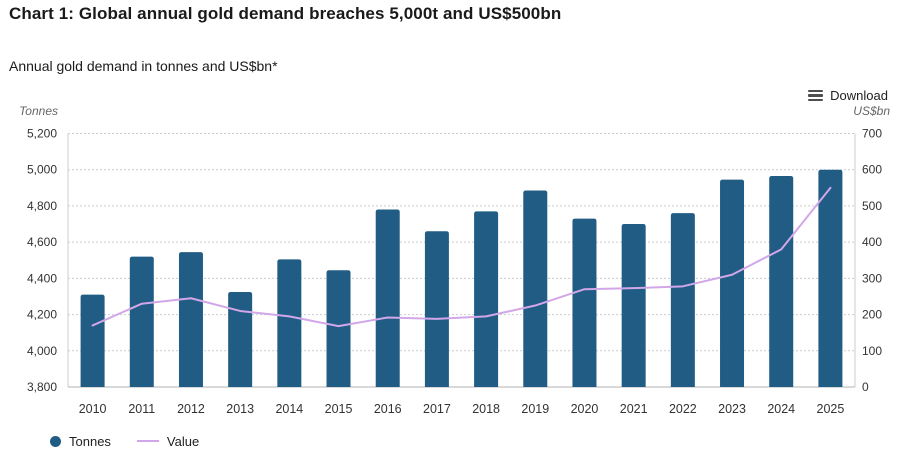 Image resolution: width=912 pixels, height=456 pixels. What do you see at coordinates (781, 281) in the screenshot?
I see `bar-2024` at bounding box center [781, 281].